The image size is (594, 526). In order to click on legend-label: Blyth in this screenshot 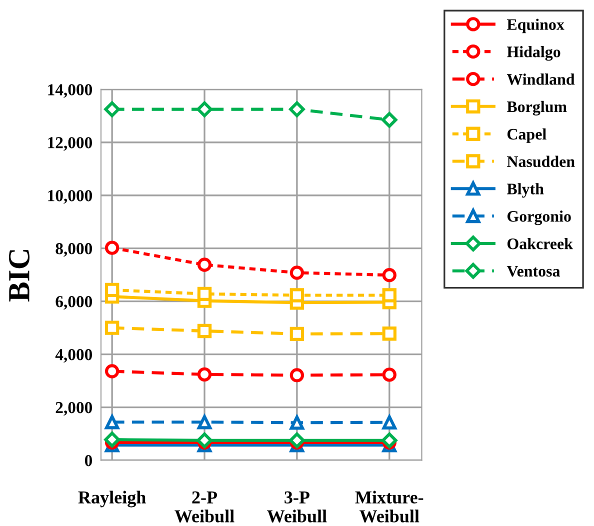, I will do `click(525, 190)`.